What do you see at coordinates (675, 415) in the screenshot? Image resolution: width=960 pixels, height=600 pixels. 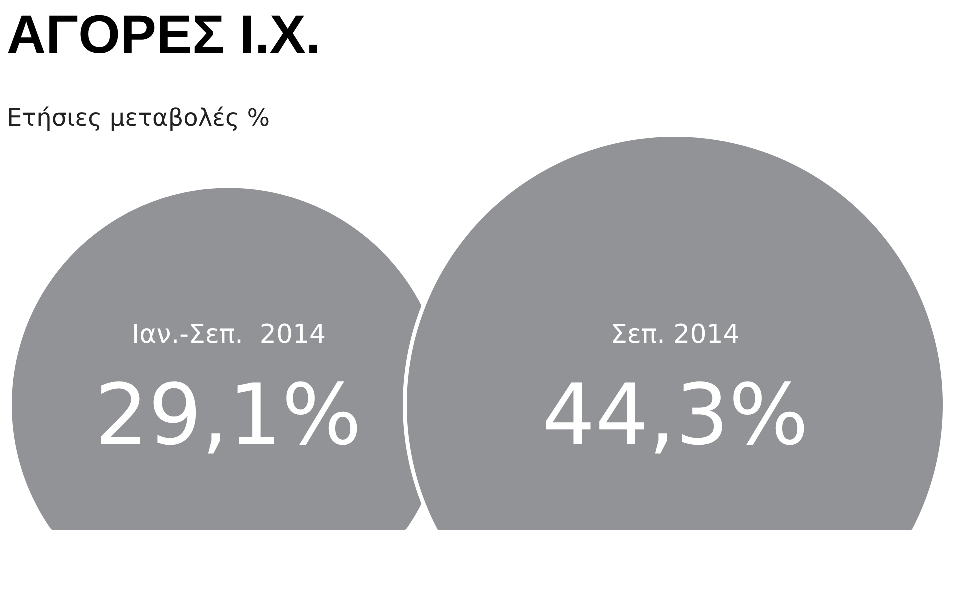 I see `data-label: 44,3%` at bounding box center [675, 415].